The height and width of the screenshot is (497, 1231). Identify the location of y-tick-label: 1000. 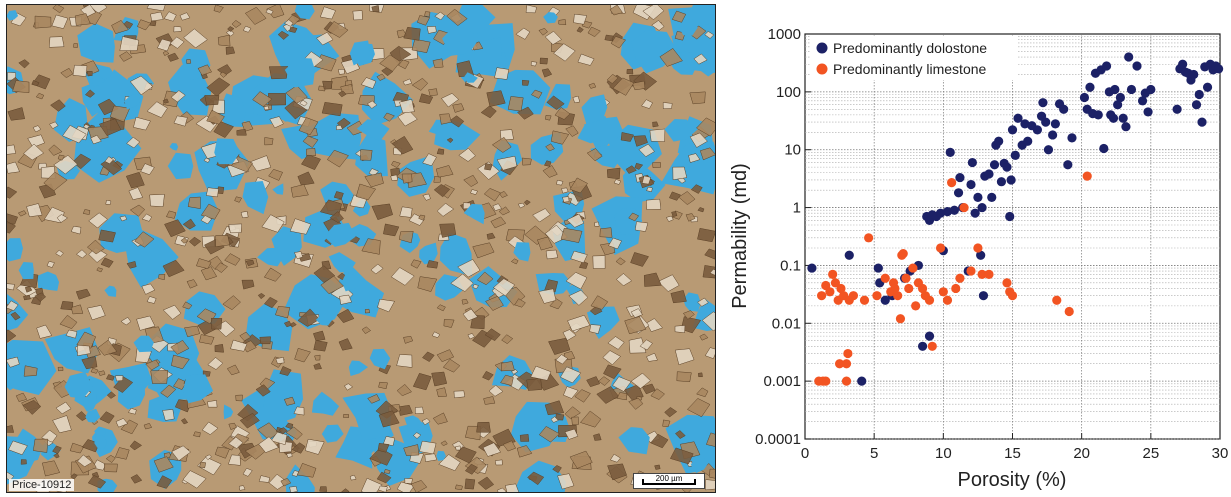
(784, 34).